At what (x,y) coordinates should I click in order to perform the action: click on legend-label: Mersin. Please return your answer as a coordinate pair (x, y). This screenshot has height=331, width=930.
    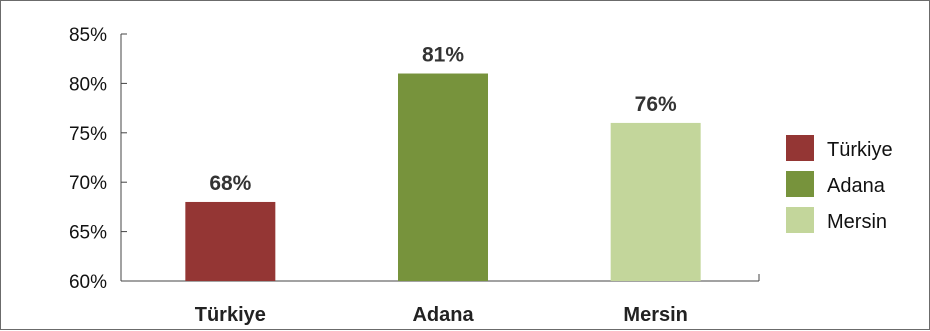
    Looking at the image, I should click on (857, 222).